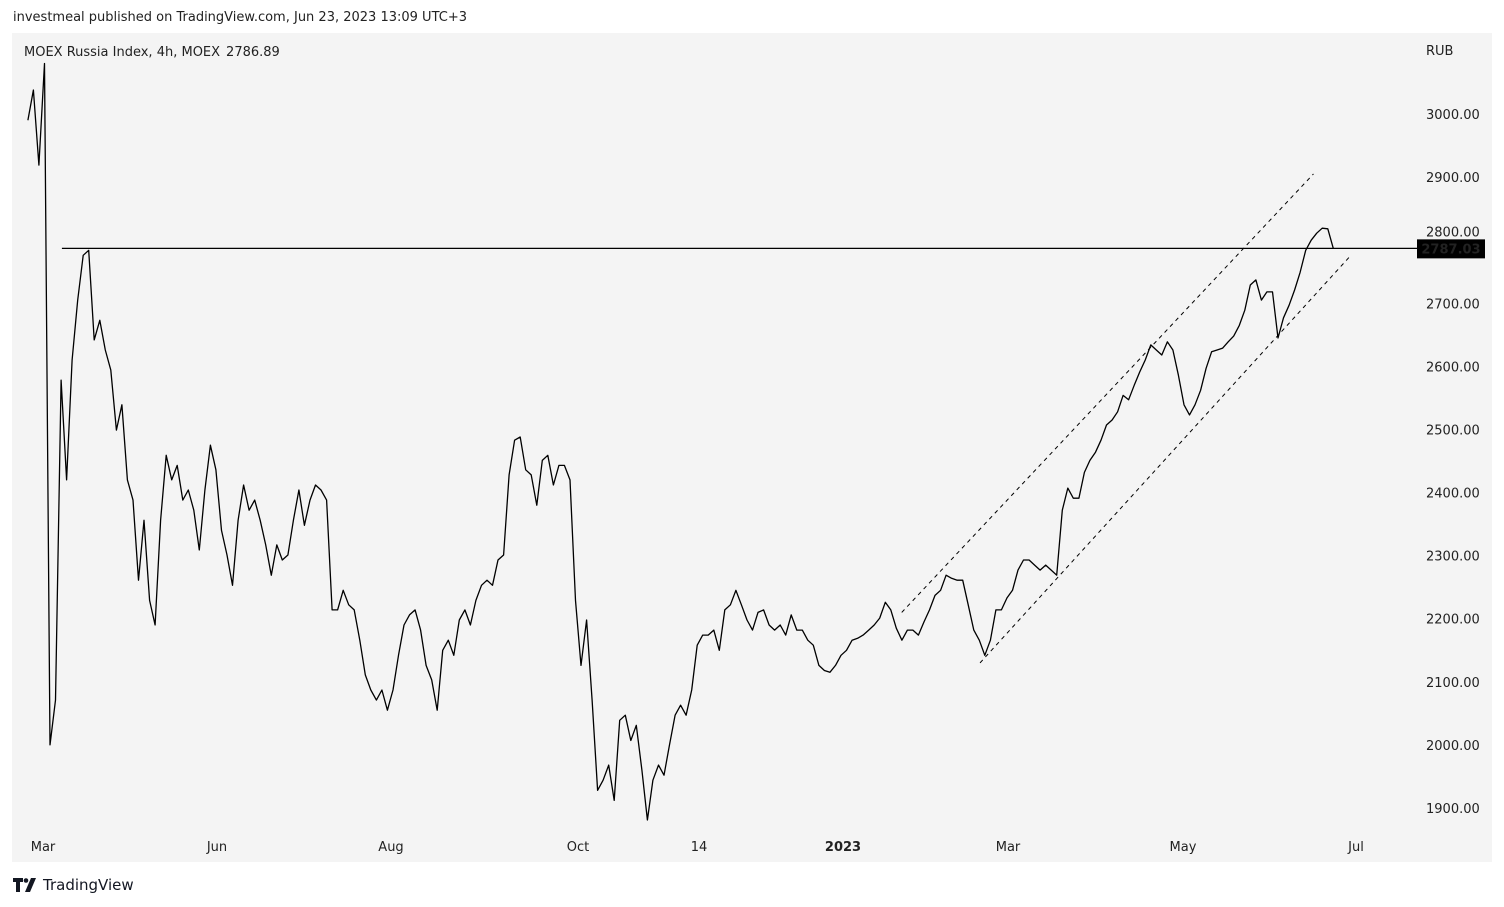 Image resolution: width=1504 pixels, height=907 pixels. I want to click on y-tick-label: 2000.00, so click(1453, 746).